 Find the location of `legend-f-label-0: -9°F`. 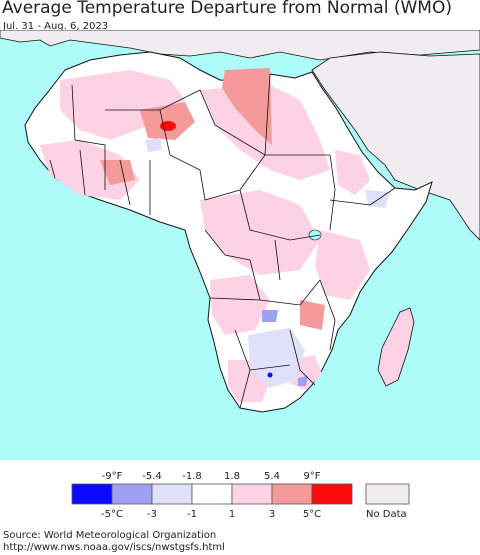

legend-f-label-0: -9°F is located at coordinates (112, 476).